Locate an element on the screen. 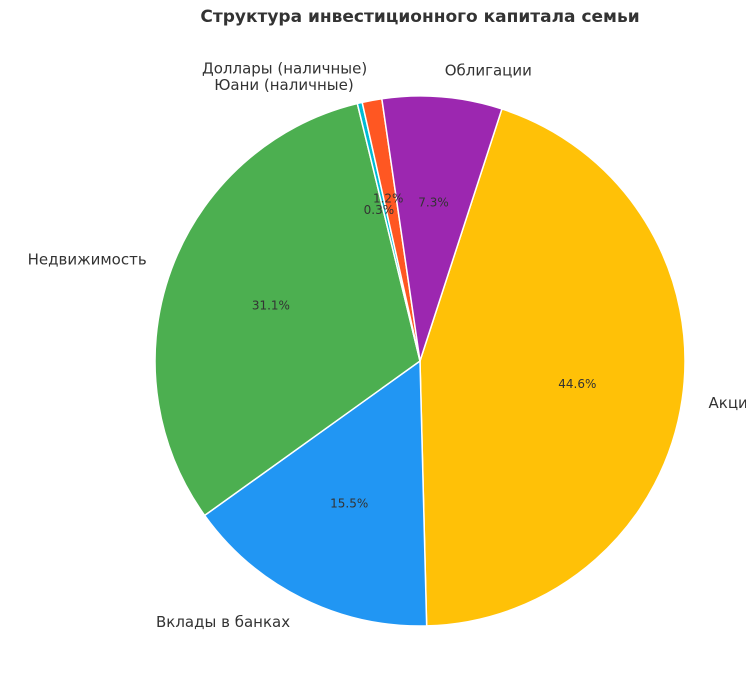 Image resolution: width=746 pixels, height=674 pixels. value-label: 1.2% is located at coordinates (388, 199).